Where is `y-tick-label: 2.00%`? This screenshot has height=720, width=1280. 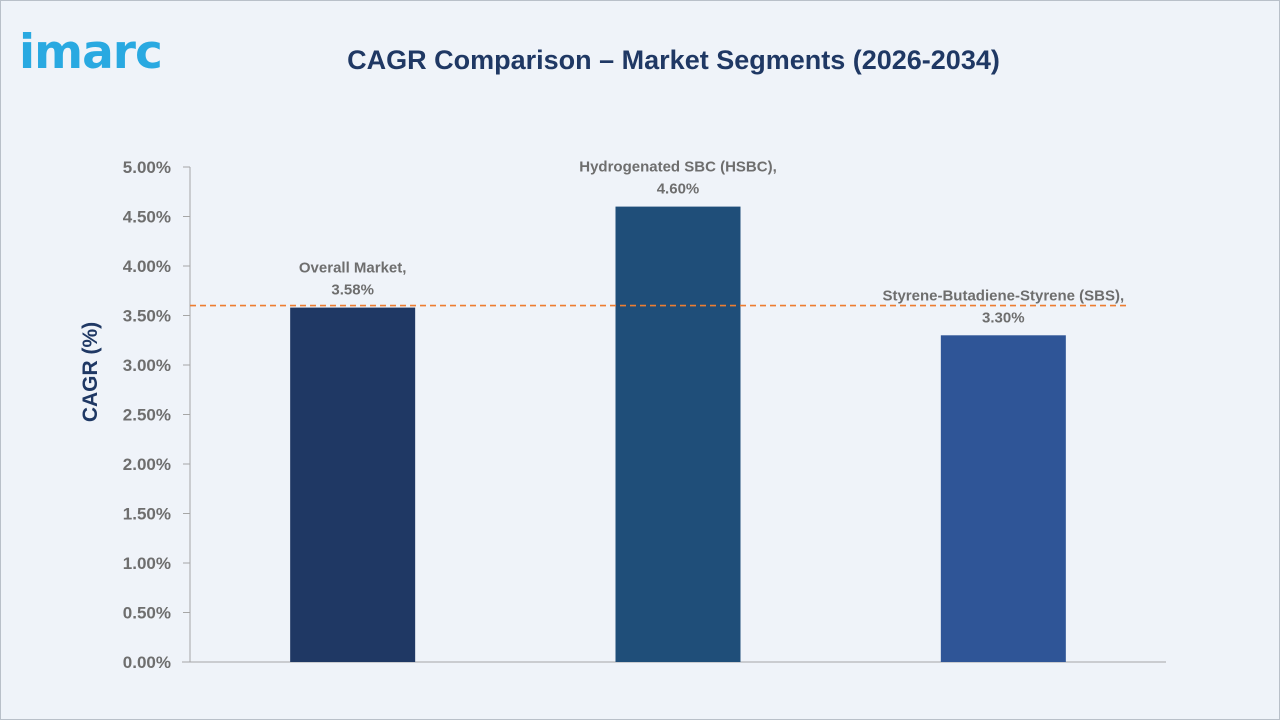 y-tick-label: 2.00% is located at coordinates (147, 464).